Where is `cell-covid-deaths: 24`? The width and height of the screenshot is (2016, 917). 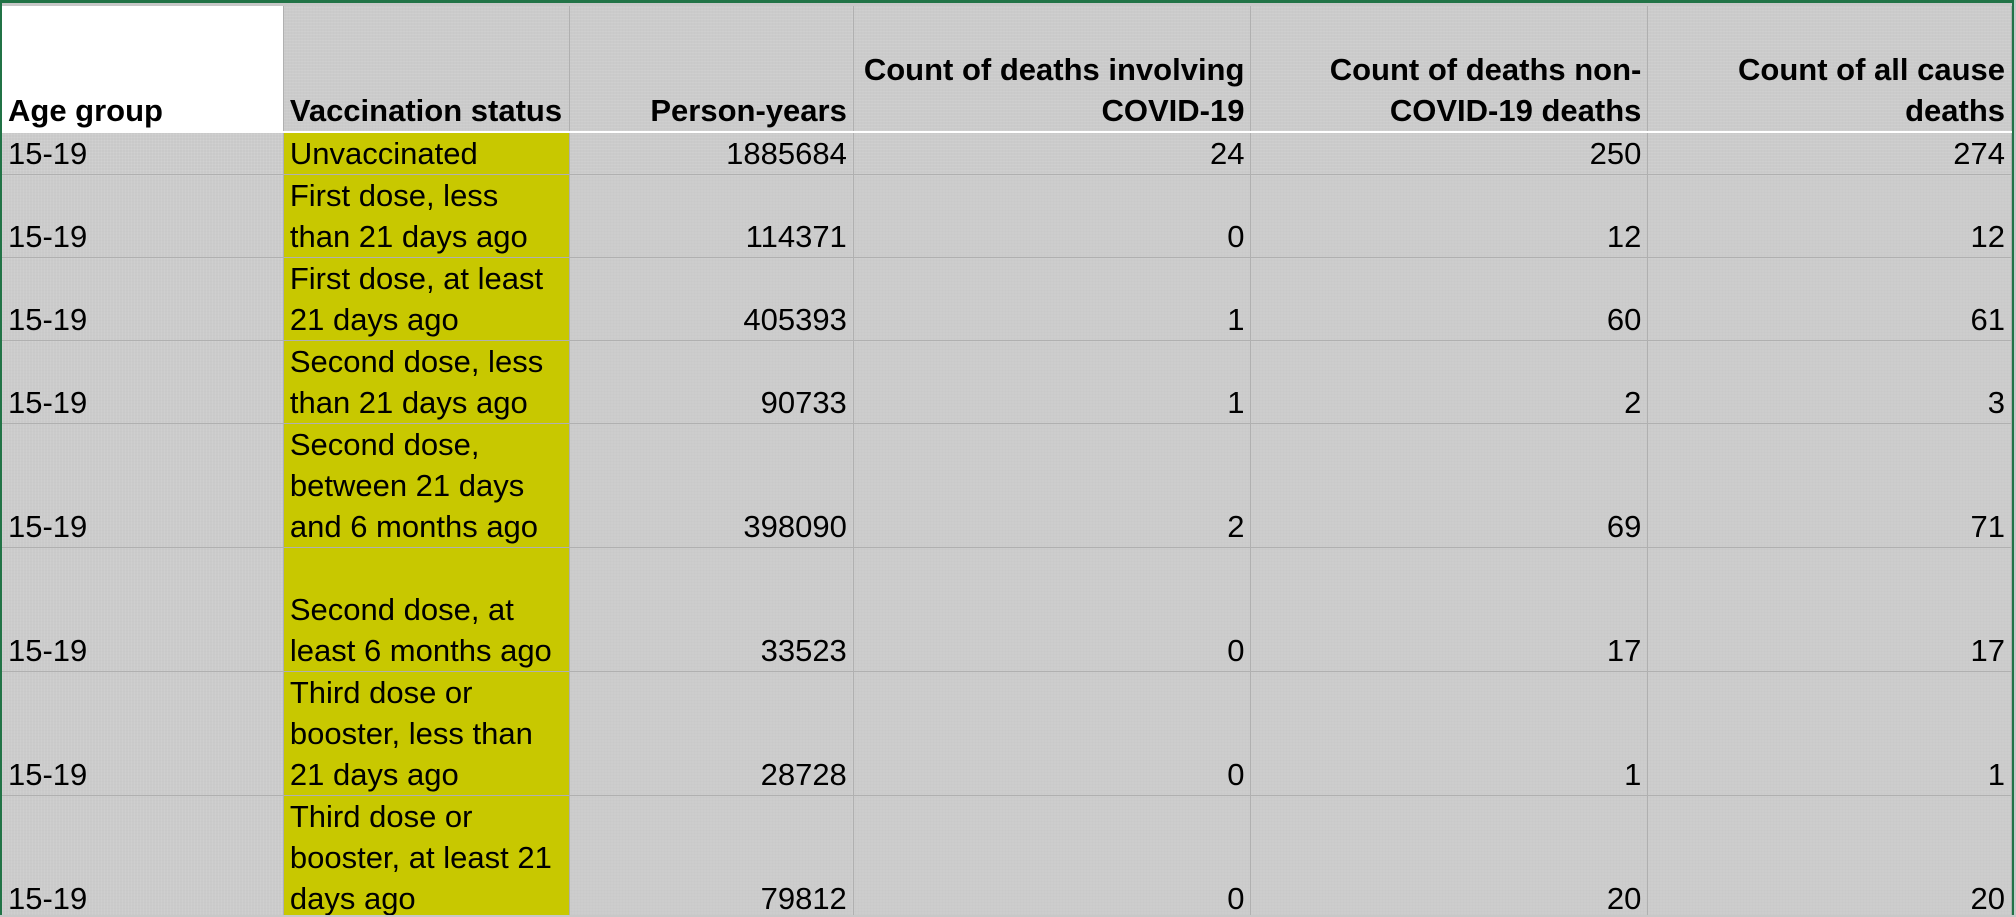 cell-covid-deaths: 24 is located at coordinates (1052, 153).